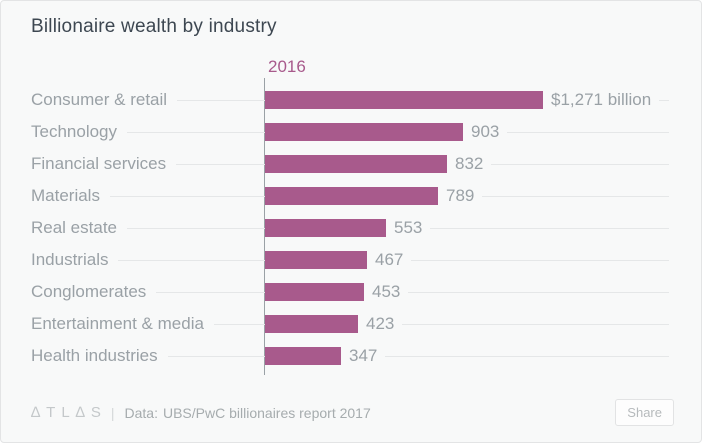 The image size is (702, 443). I want to click on category-label: Financial services, so click(104, 164).